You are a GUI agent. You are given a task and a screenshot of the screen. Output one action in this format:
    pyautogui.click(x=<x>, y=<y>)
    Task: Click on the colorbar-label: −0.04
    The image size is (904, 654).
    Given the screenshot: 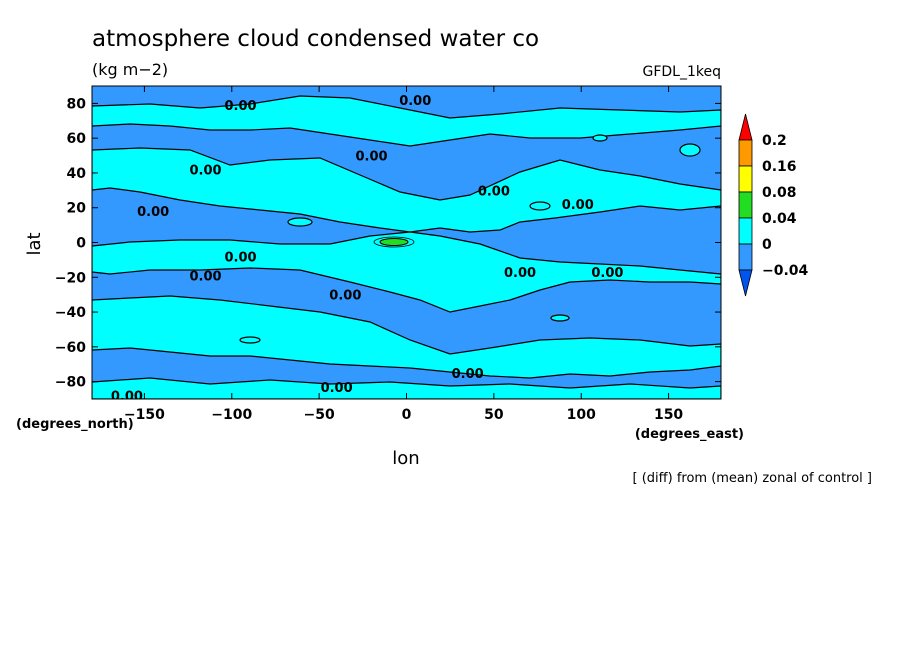 What is the action you would take?
    pyautogui.click(x=785, y=271)
    